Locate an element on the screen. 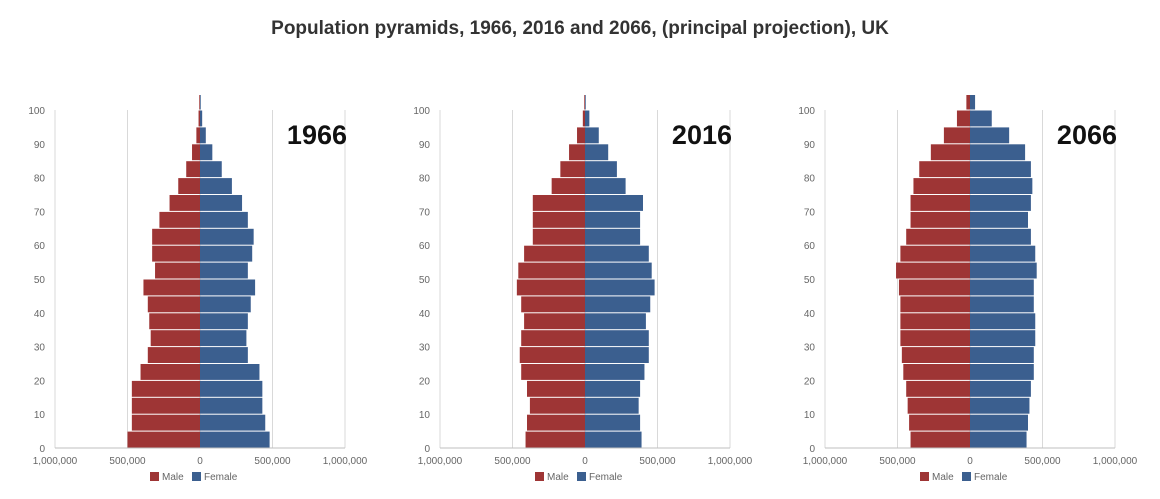  year-label: 2016 is located at coordinates (702, 135).